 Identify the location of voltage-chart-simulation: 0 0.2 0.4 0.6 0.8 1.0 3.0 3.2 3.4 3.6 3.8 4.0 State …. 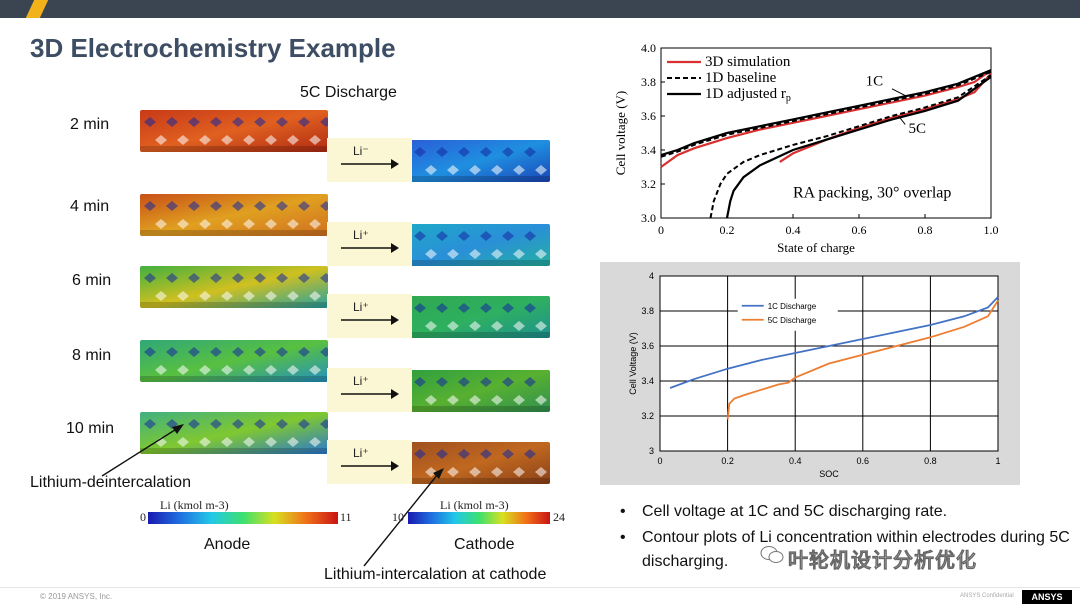
(806, 148).